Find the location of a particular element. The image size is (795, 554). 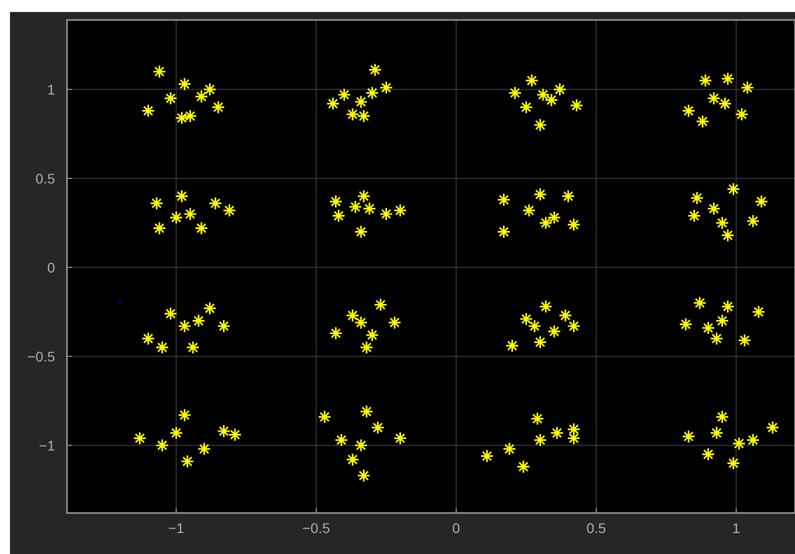

y-tick-label: −1 is located at coordinates (47, 445).